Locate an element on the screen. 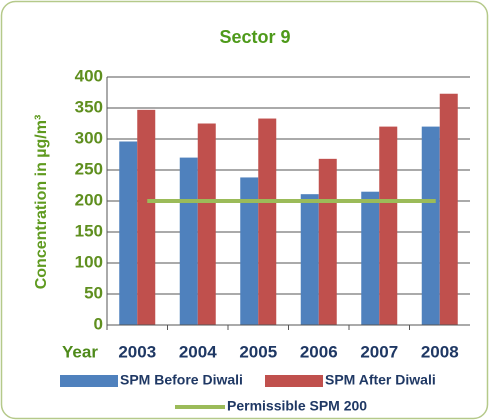 The width and height of the screenshot is (489, 420). legend-label: SPM Before Diwali is located at coordinates (181, 380).